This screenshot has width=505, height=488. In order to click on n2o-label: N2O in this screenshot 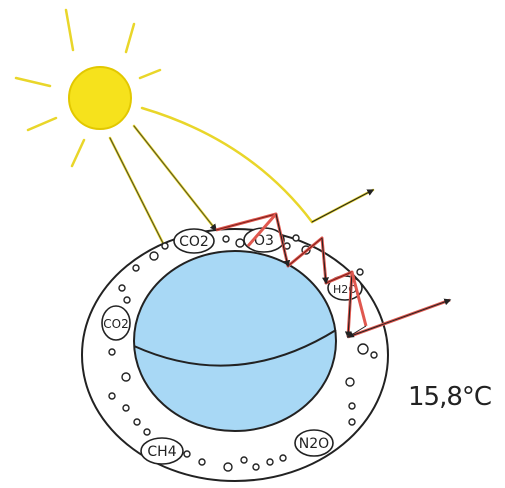, I will do `click(314, 444)`.